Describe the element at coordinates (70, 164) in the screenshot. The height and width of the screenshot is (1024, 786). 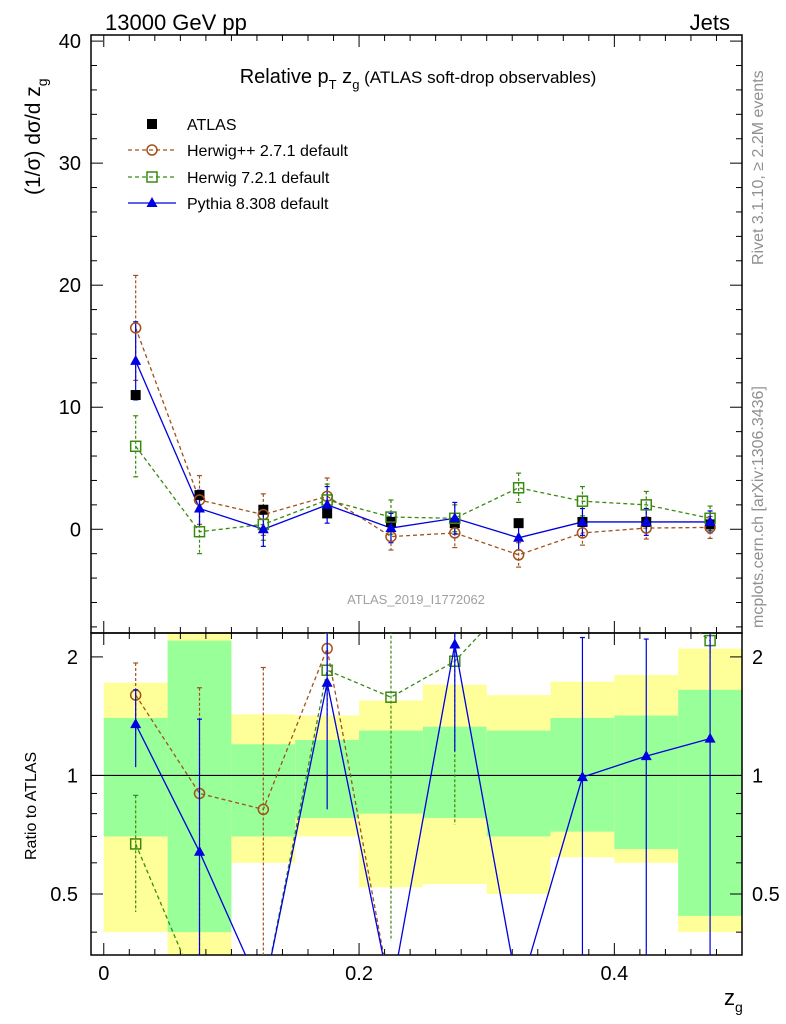
I see `y-tick-label-main-3: 30` at that location.